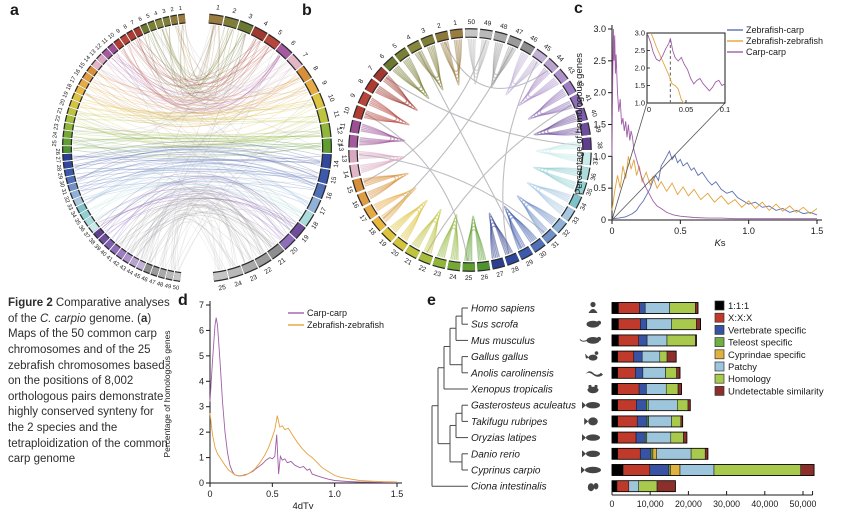 The height and width of the screenshot is (514, 859). What do you see at coordinates (590, 340) in the screenshot?
I see `mouse-icon` at bounding box center [590, 340].